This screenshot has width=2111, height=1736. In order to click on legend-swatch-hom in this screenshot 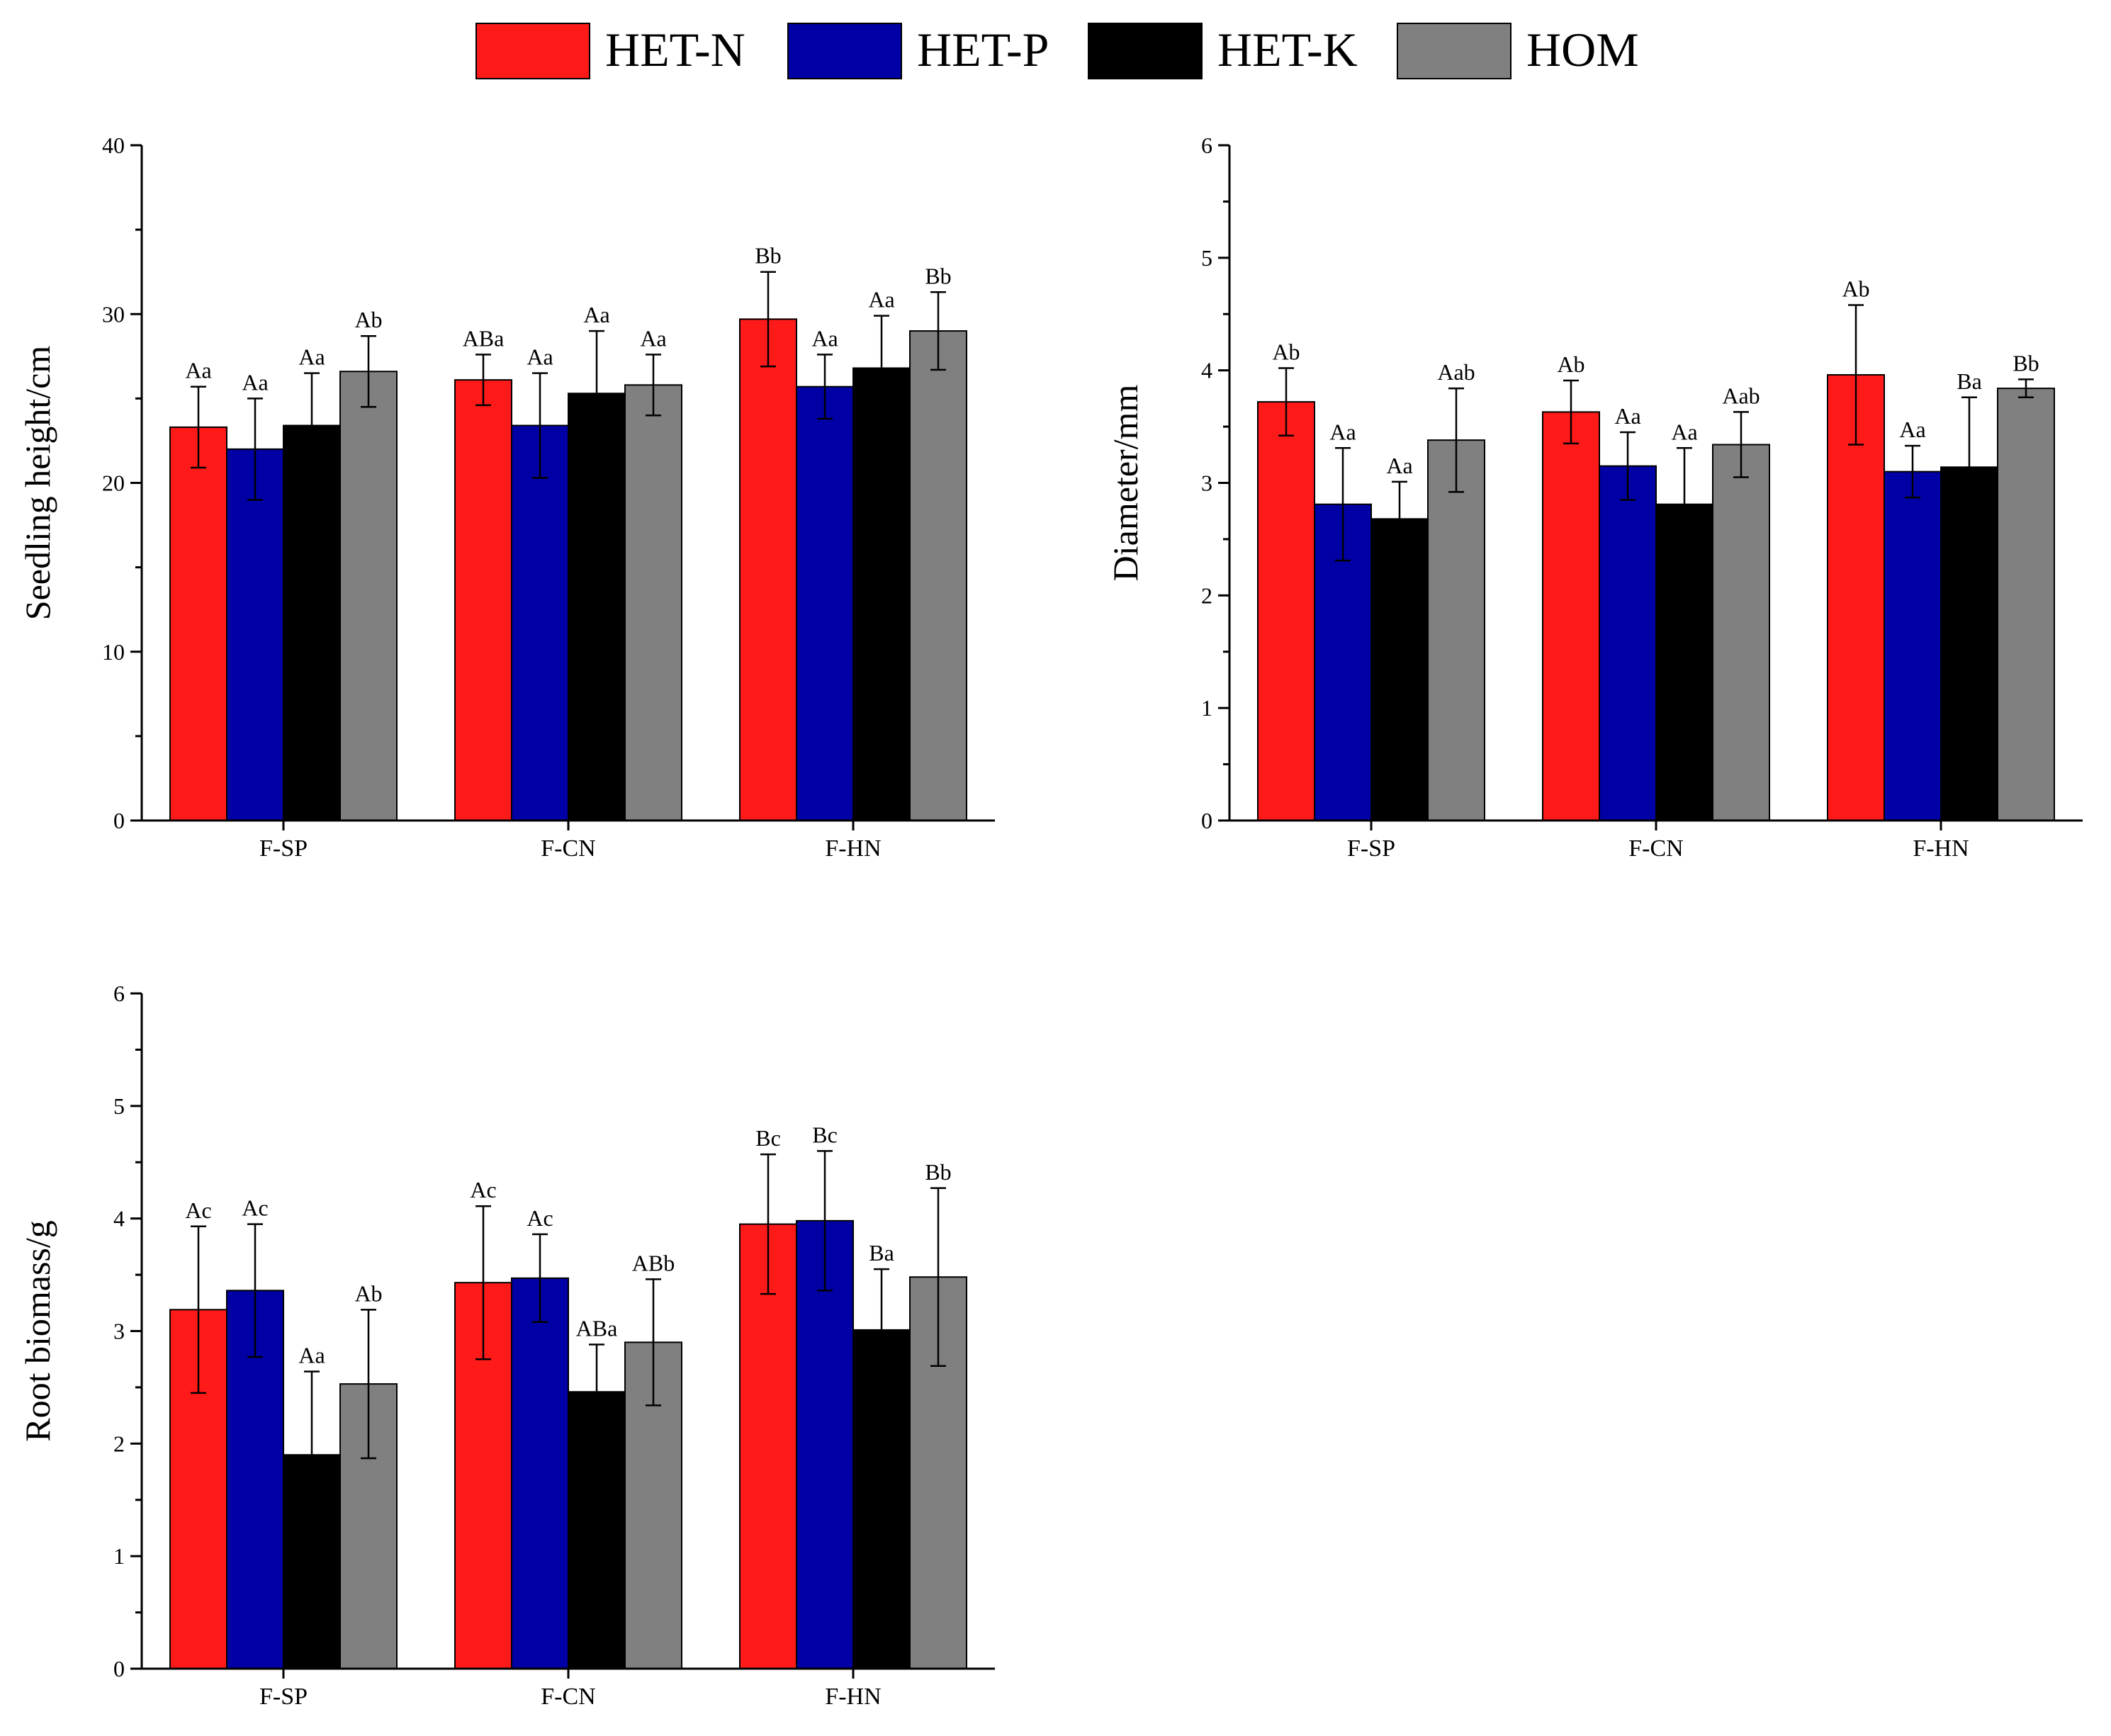, I will do `click(1454, 51)`.